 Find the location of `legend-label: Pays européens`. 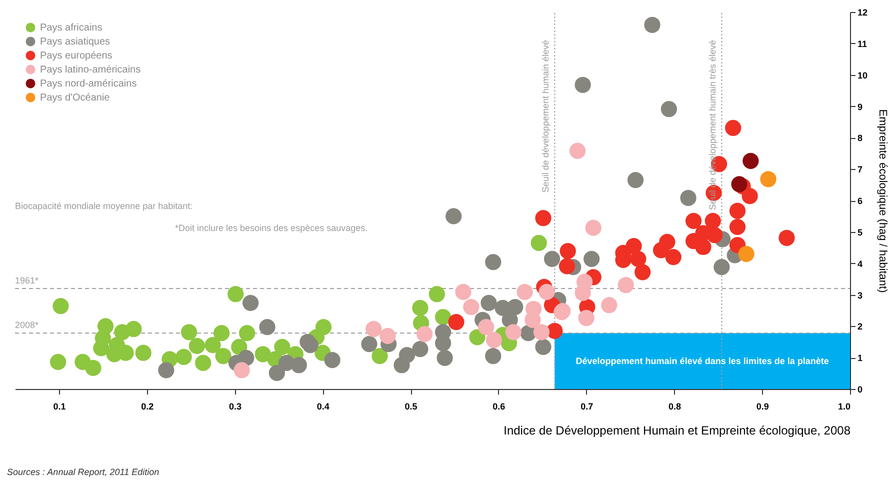

legend-label: Pays européens is located at coordinates (76, 56).